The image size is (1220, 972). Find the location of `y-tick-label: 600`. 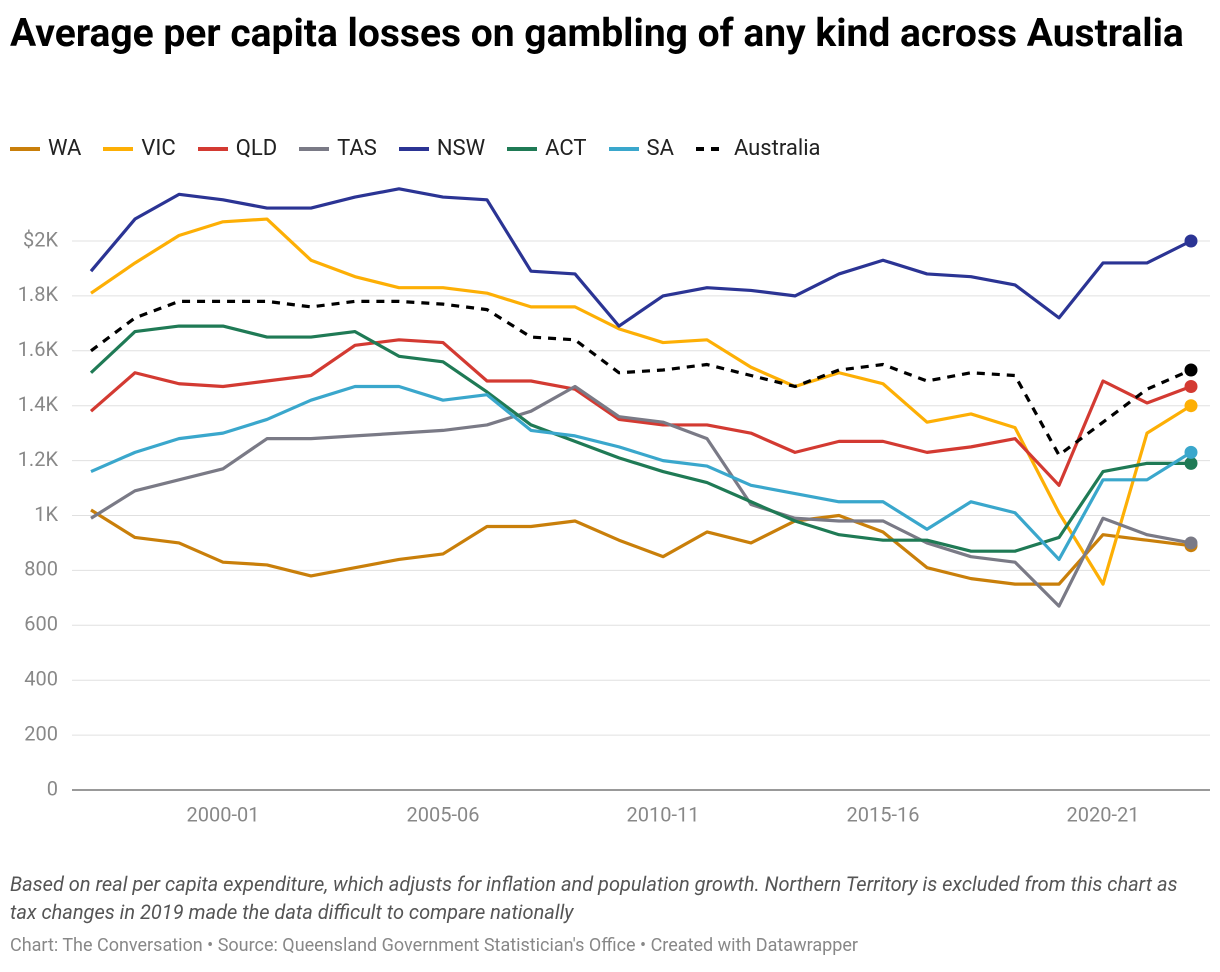

y-tick-label: 600 is located at coordinates (41, 624).